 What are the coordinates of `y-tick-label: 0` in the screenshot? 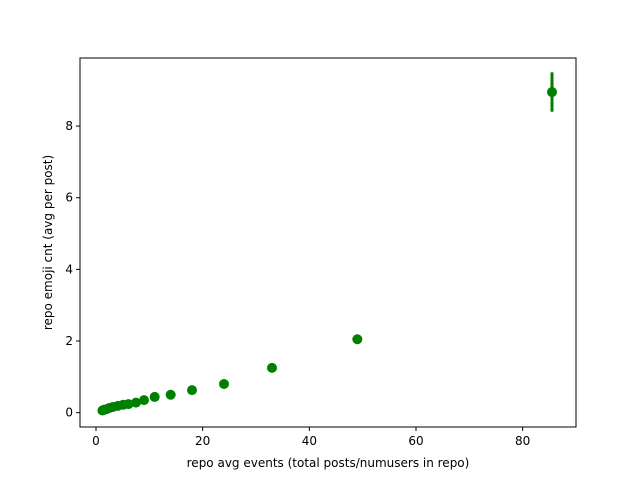 It's located at (69, 413).